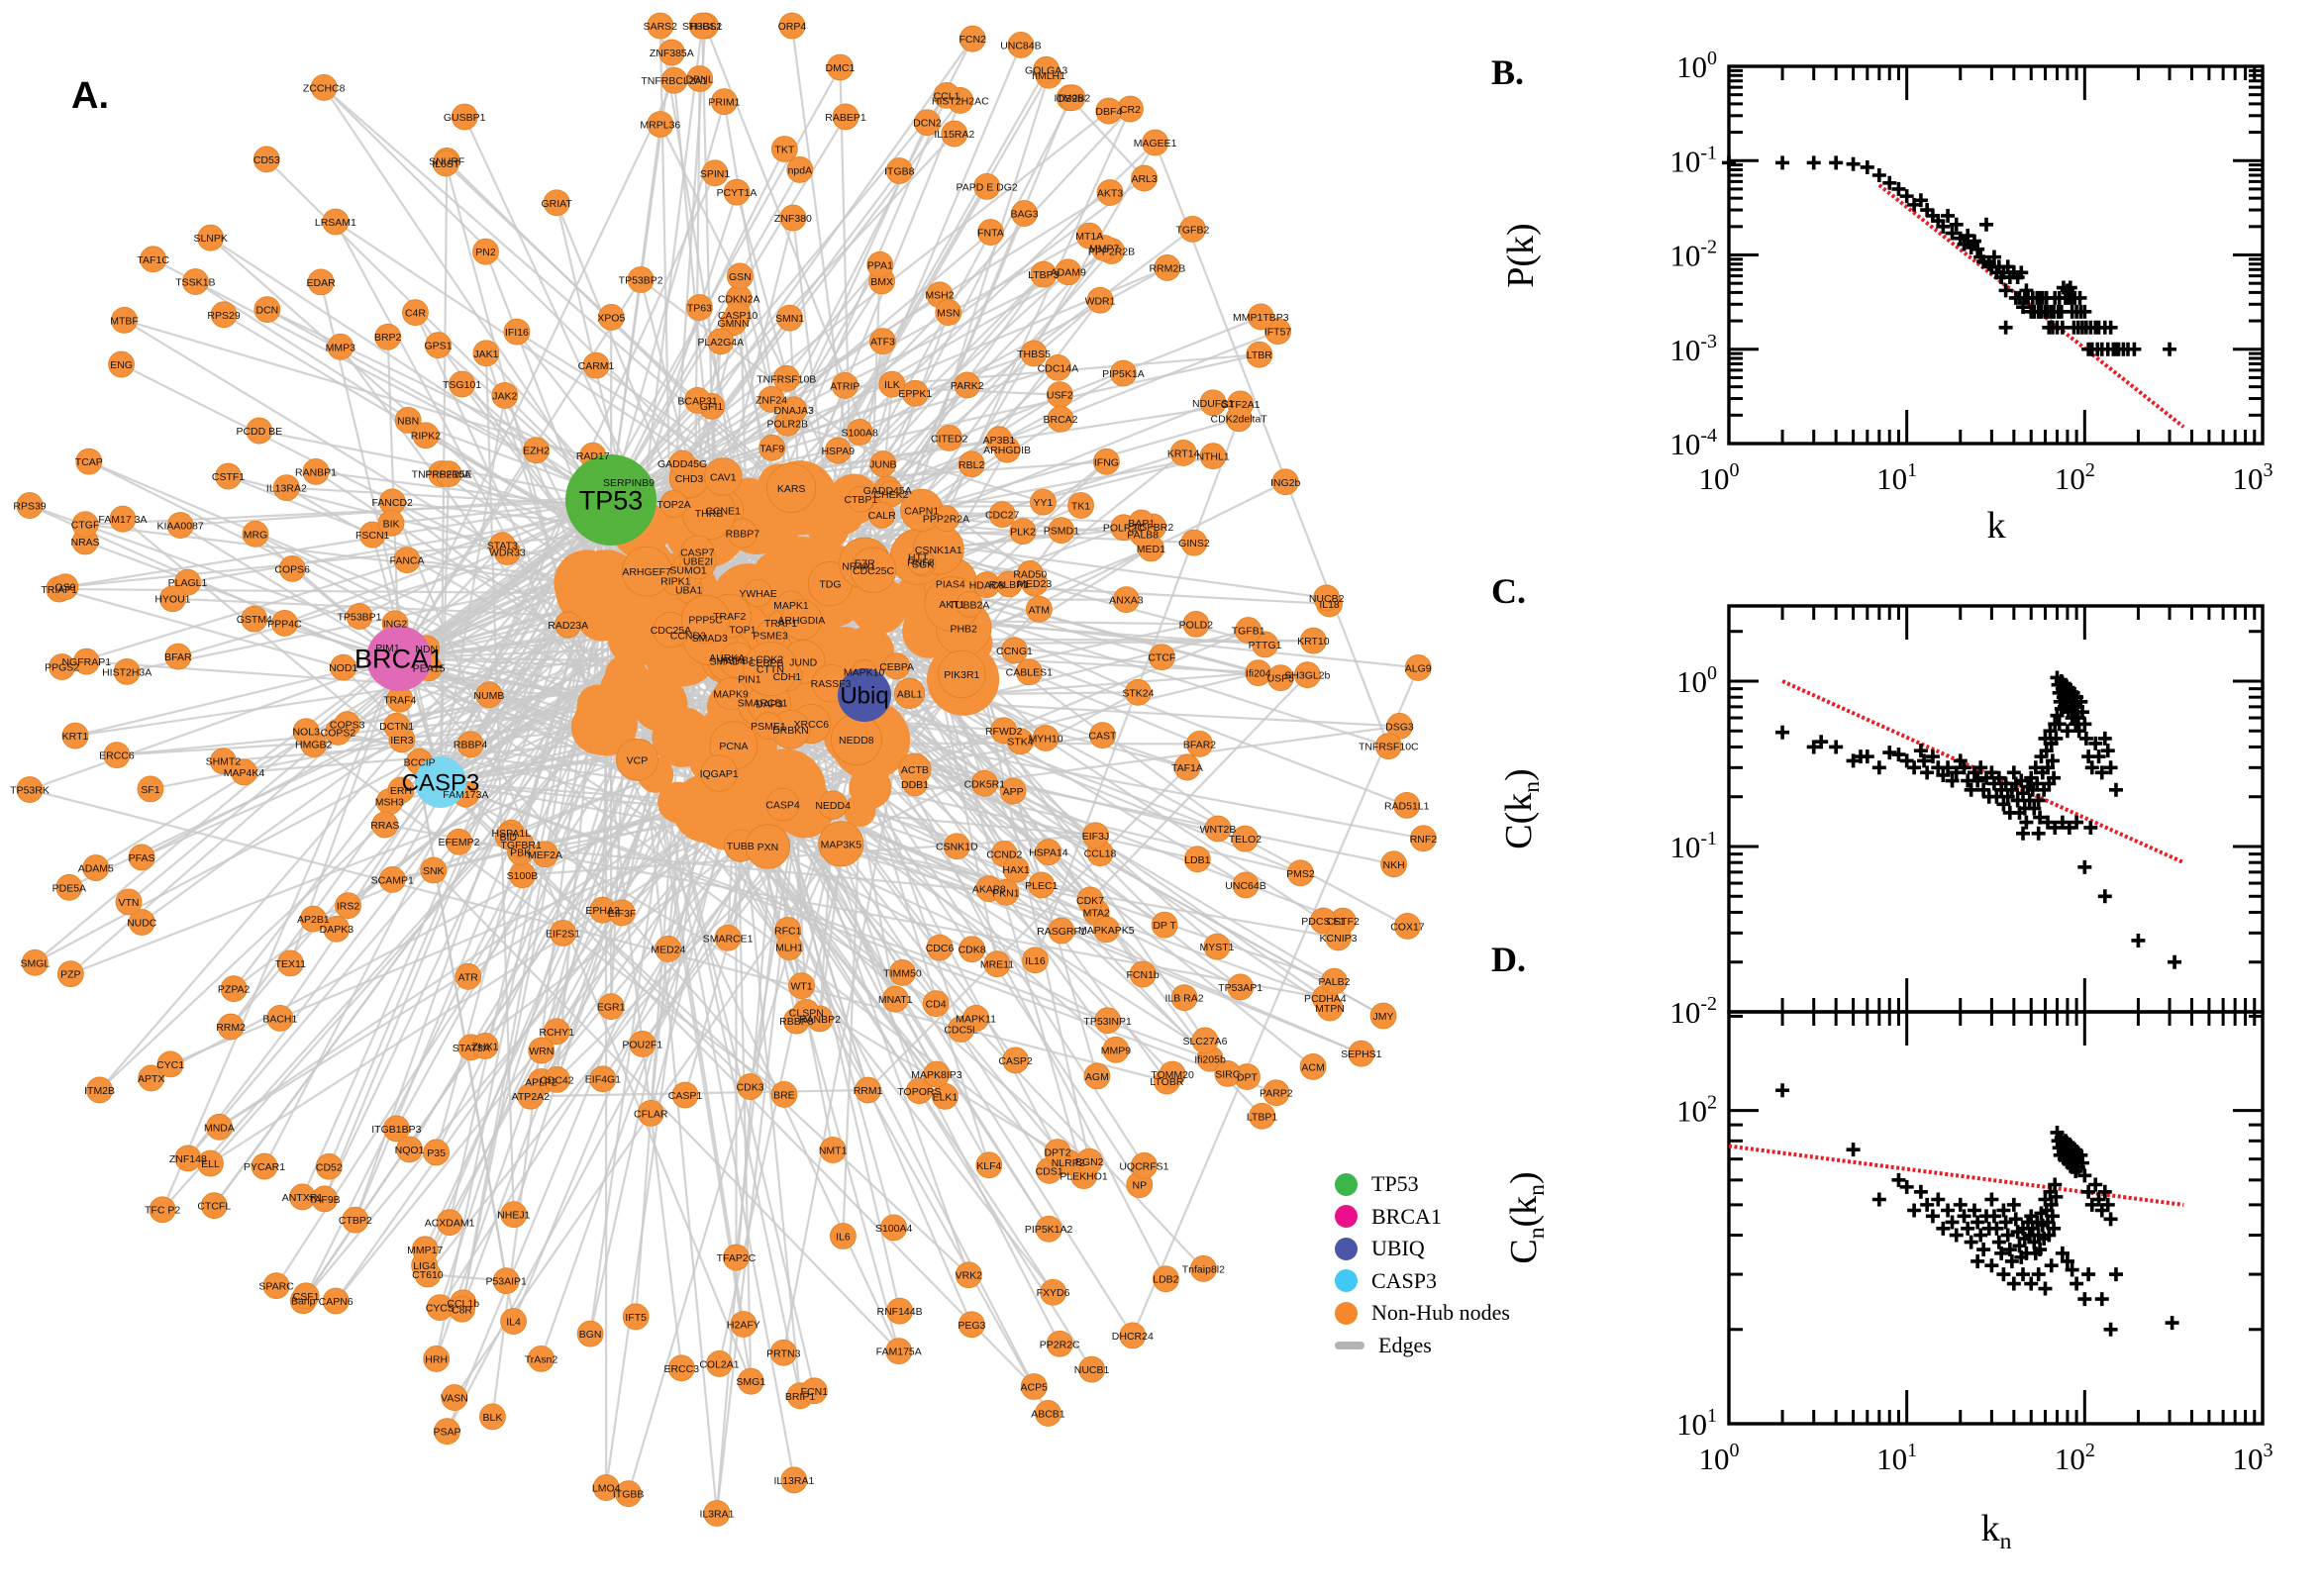 The height and width of the screenshot is (1596, 2323). I want to click on hub-label-ubiq: Ubiq, so click(864, 695).